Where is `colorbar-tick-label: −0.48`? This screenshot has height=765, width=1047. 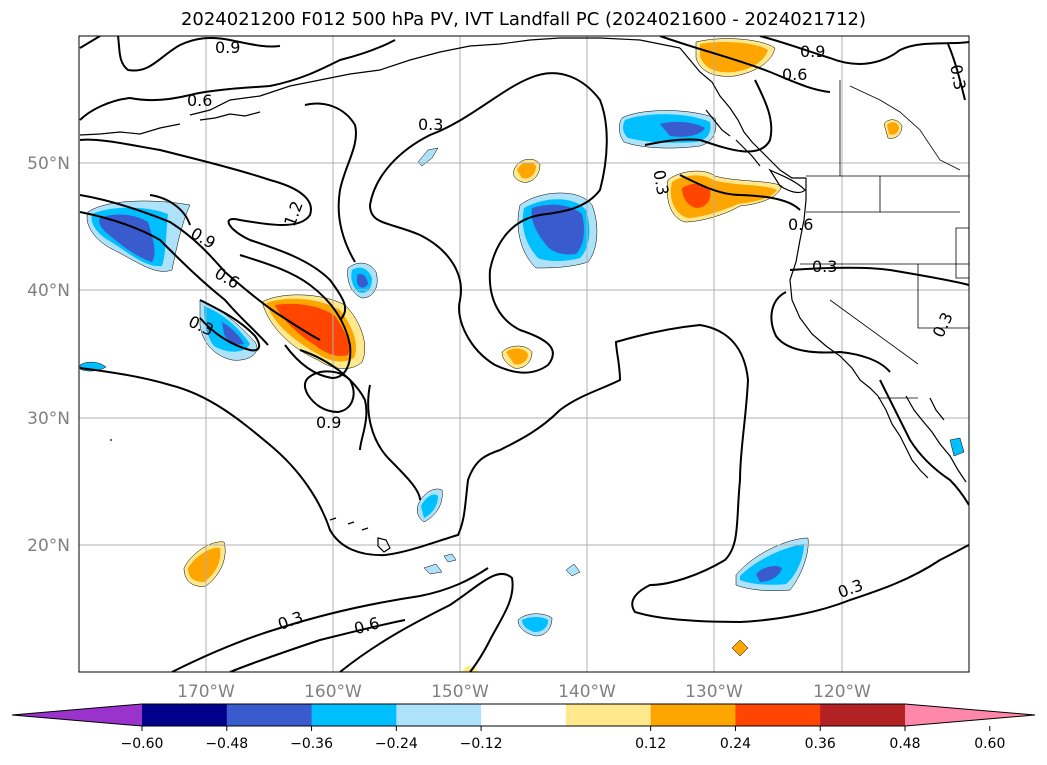 colorbar-tick-label: −0.48 is located at coordinates (226, 744).